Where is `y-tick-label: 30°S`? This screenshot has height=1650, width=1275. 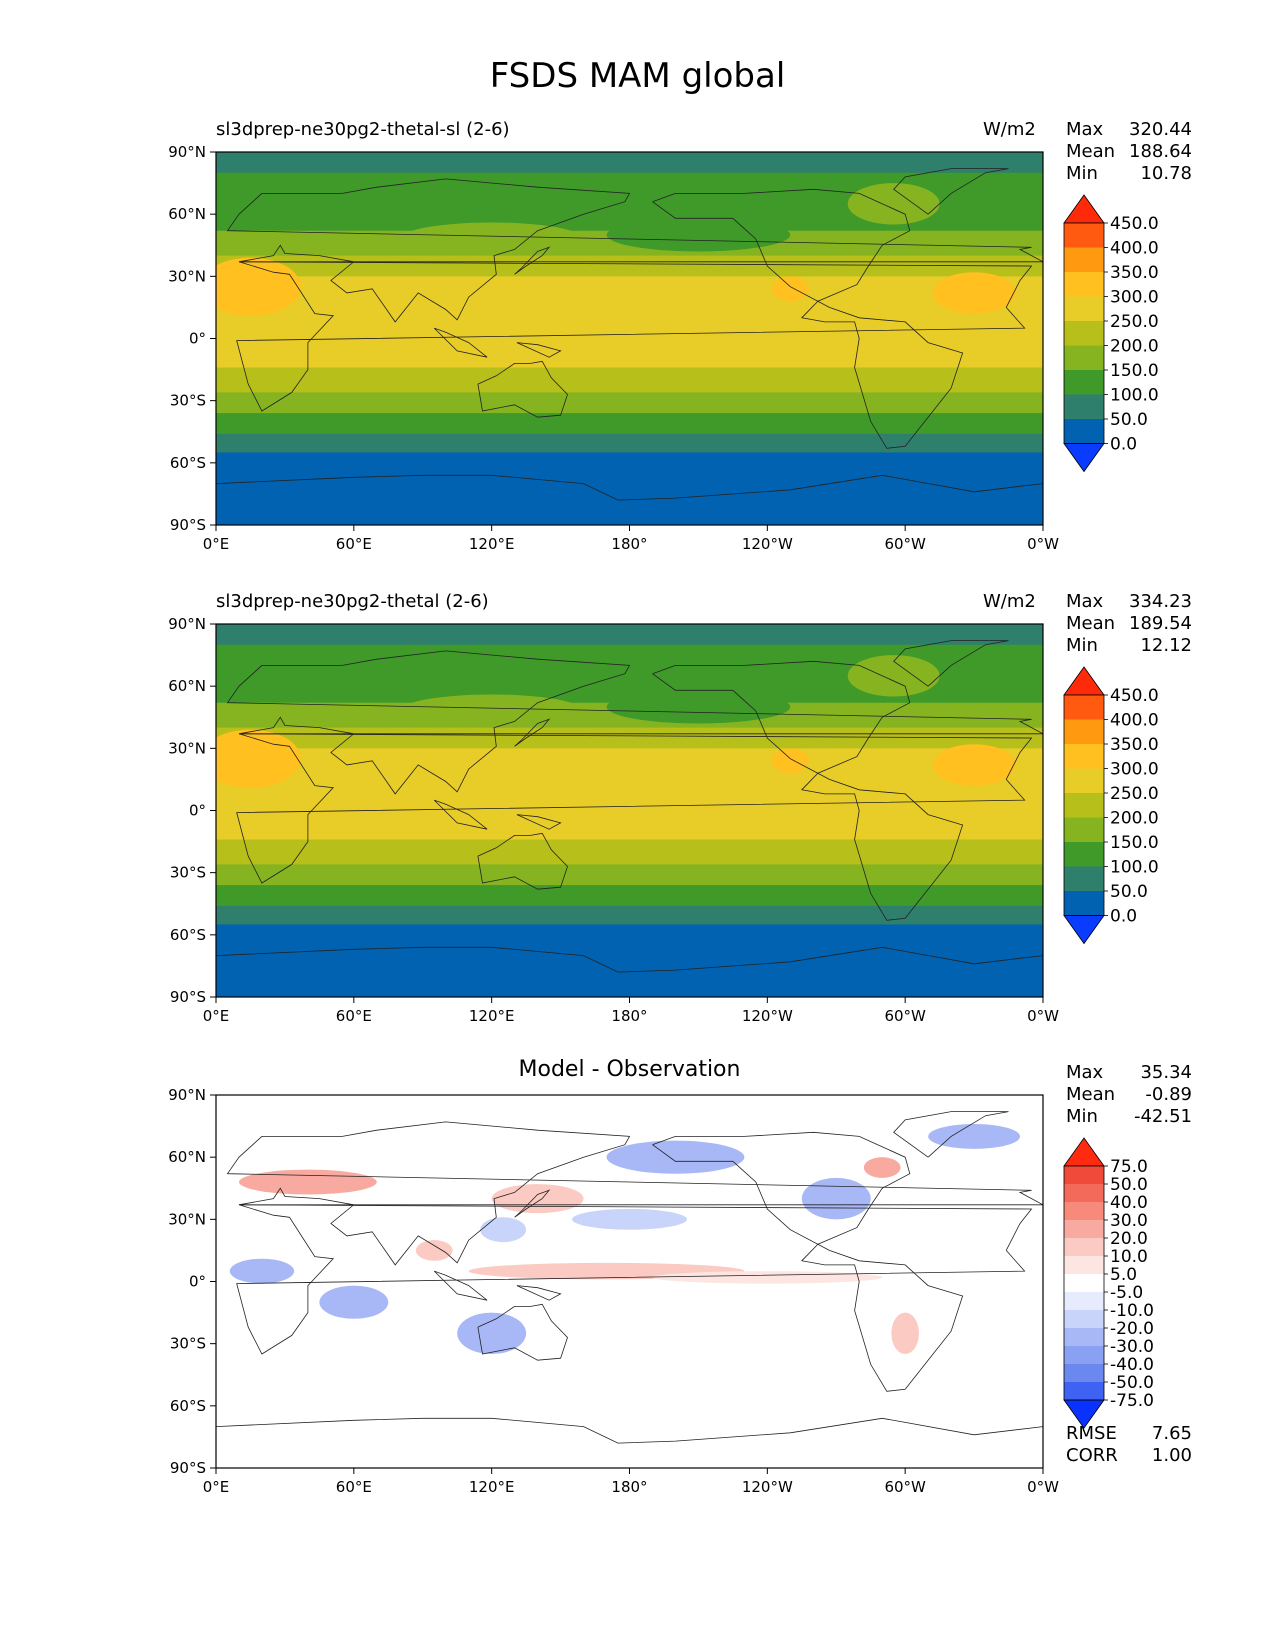
y-tick-label: 30°S is located at coordinates (188, 873).